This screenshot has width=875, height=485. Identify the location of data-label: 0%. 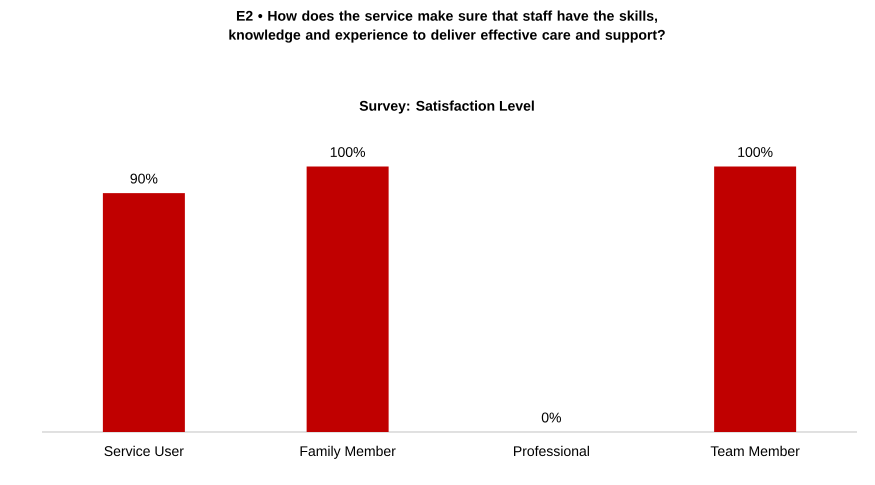
(551, 417).